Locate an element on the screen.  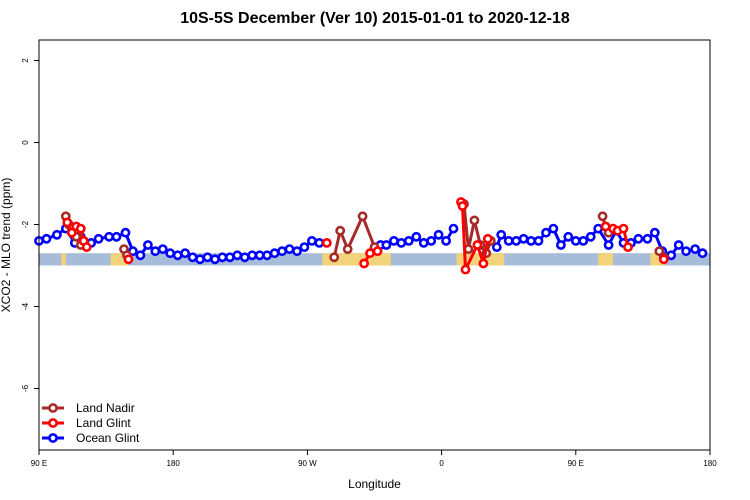
y-tick-label-1: 0 is located at coordinates (25, 142).